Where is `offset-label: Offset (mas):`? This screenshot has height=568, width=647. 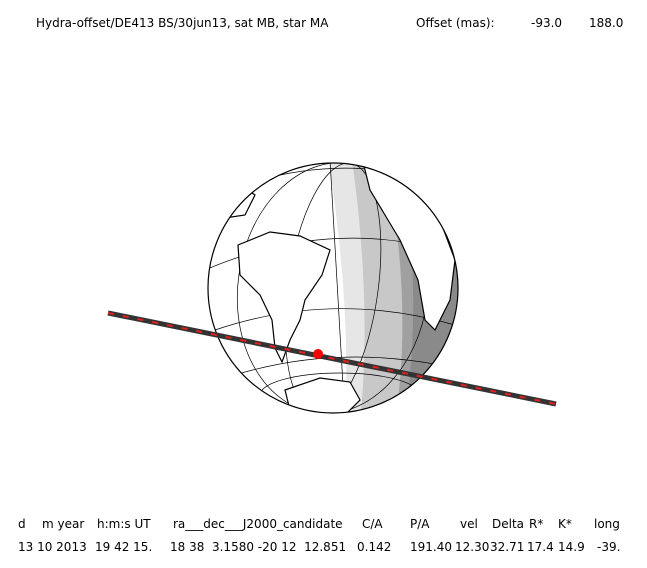
offset-label: Offset (mas): is located at coordinates (455, 23).